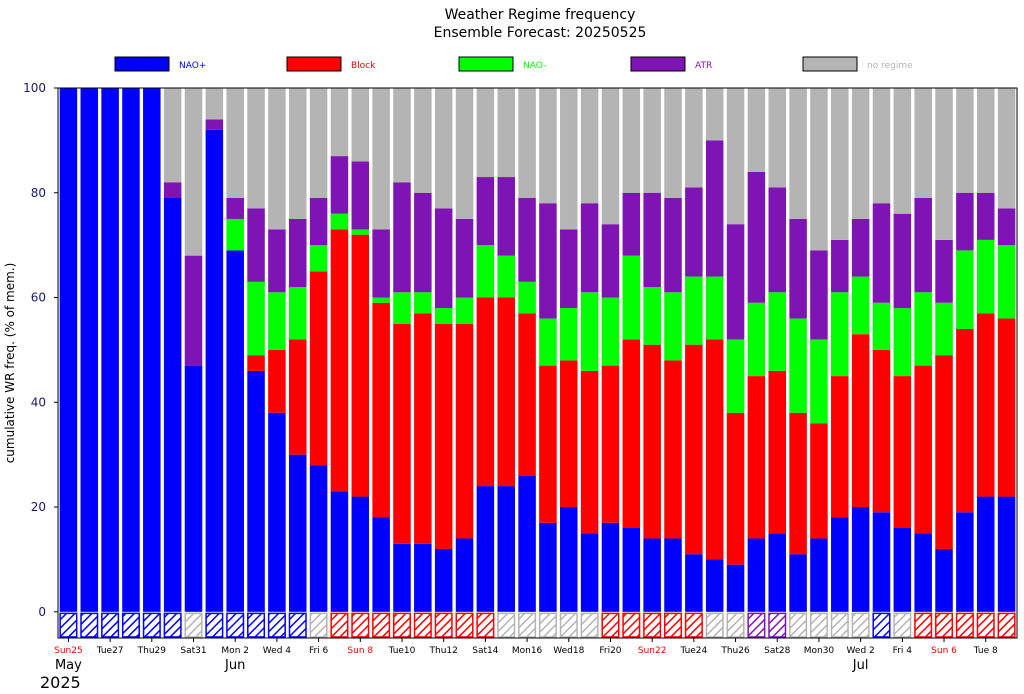 The image size is (1024, 694). Describe the element at coordinates (60, 682) in the screenshot. I see `year-label: 2025` at that location.